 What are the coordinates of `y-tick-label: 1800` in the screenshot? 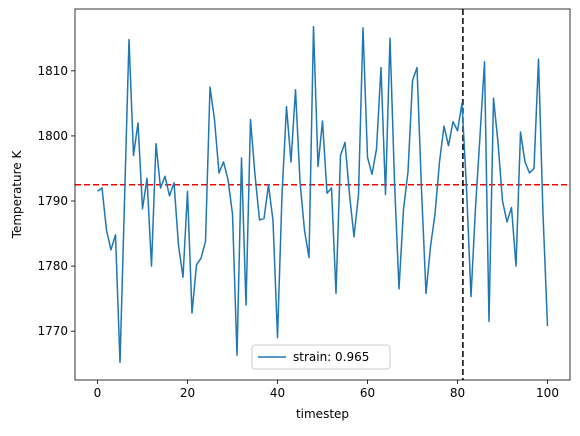 It's located at (52, 136).